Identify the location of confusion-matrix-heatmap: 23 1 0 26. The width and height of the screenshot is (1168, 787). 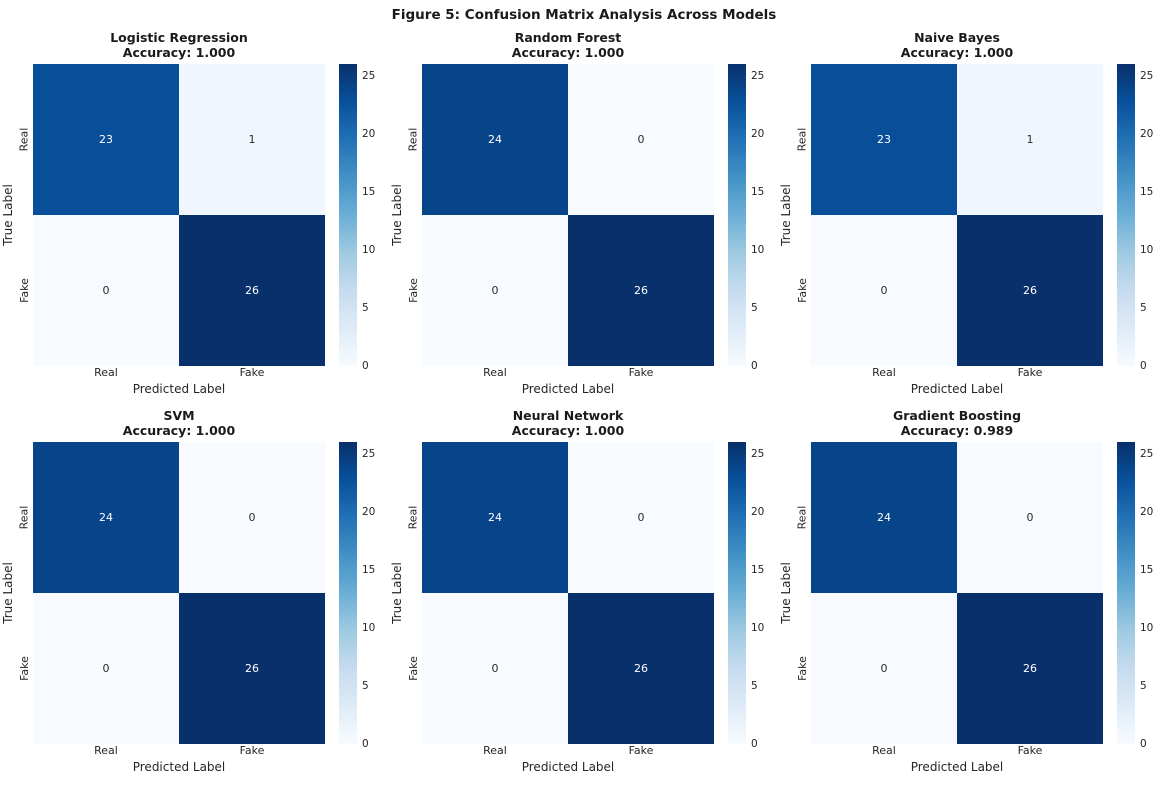
(179, 215).